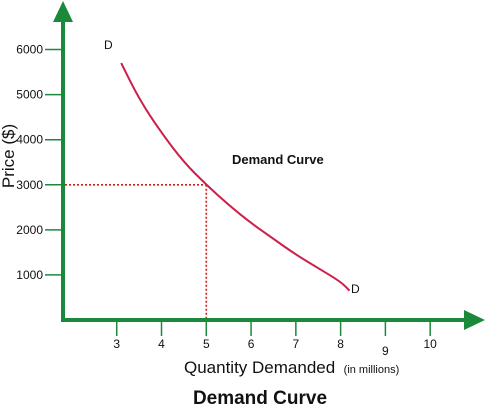 This screenshot has height=410, width=487. What do you see at coordinates (161, 344) in the screenshot?
I see `x-tick-label: 4` at bounding box center [161, 344].